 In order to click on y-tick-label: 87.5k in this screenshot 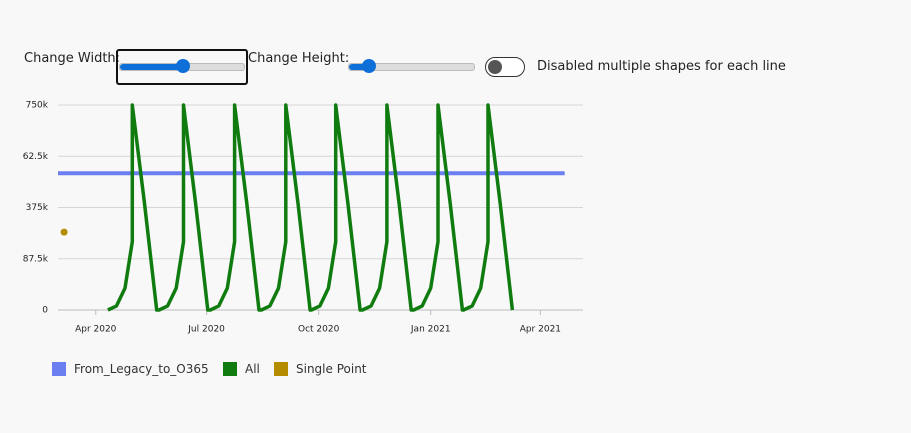, I will do `click(36, 259)`.